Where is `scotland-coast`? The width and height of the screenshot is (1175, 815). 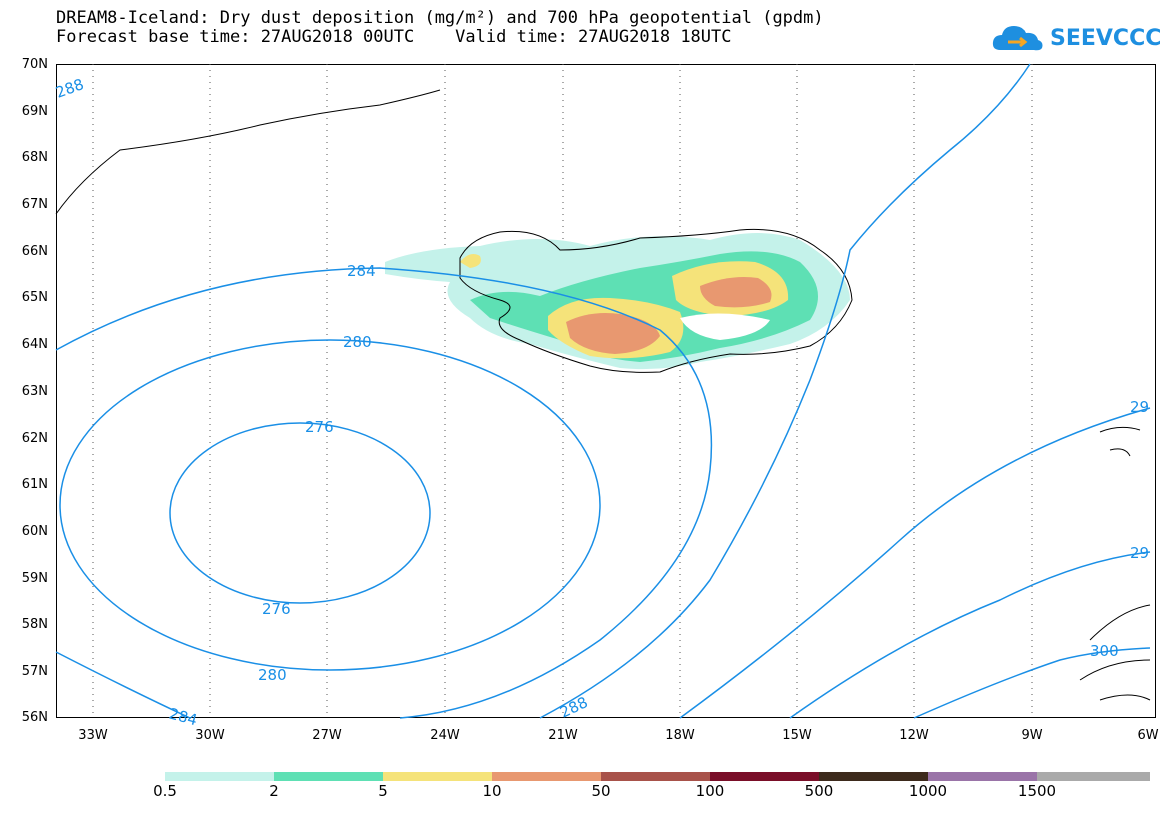 scotland-coast is located at coordinates (1115, 652).